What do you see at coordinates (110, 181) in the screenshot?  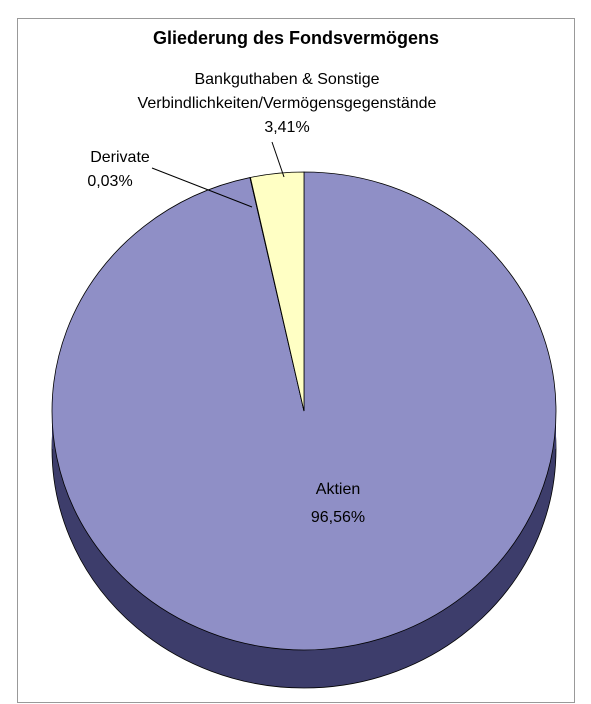 I see `slice-value-label: 0,03%` at bounding box center [110, 181].